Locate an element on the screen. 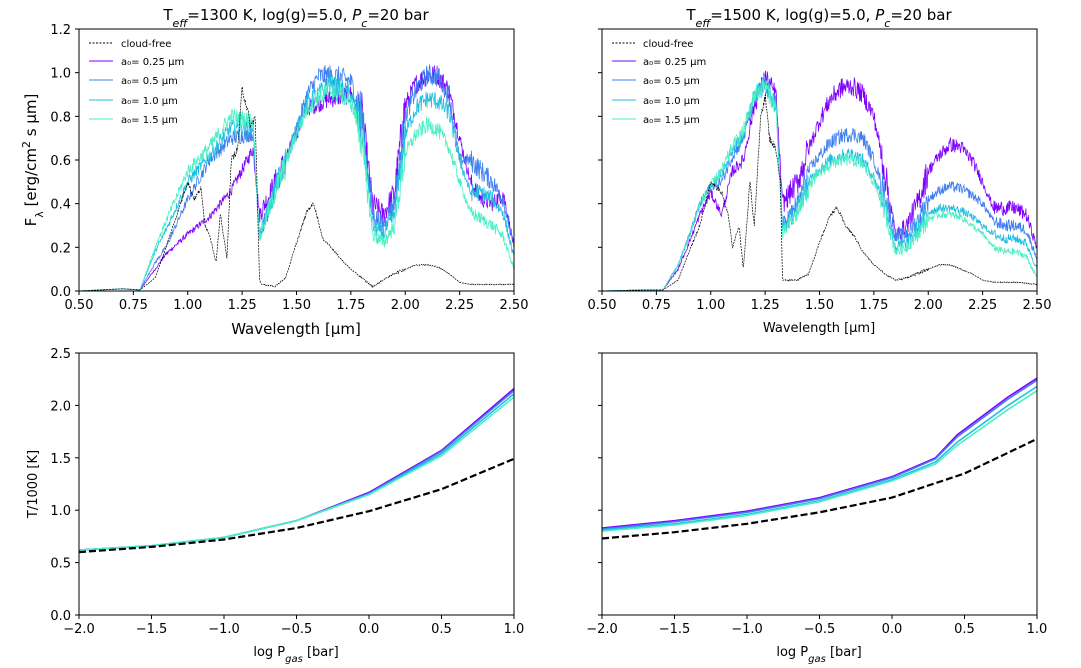 Image resolution: width=1081 pixels, height=668 pixels. ytick-label: 0.6 is located at coordinates (60, 161).